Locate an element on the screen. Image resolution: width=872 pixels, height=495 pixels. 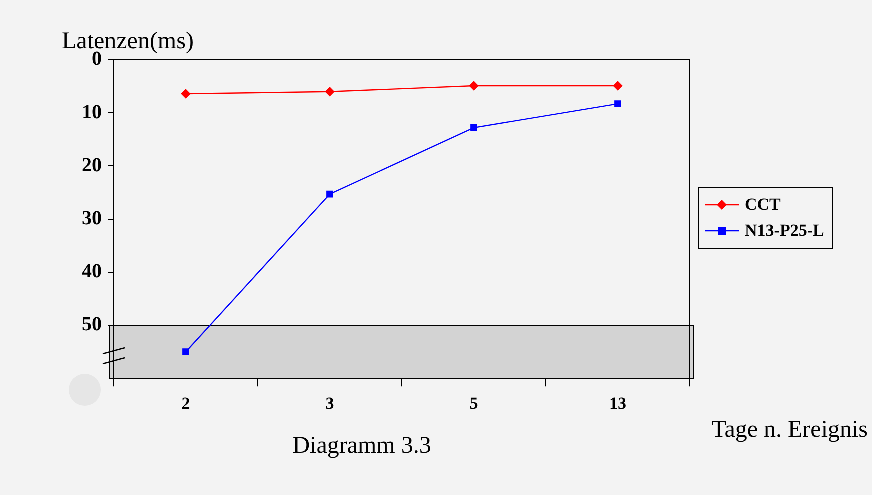
y-tick-label: 20 is located at coordinates (92, 165).